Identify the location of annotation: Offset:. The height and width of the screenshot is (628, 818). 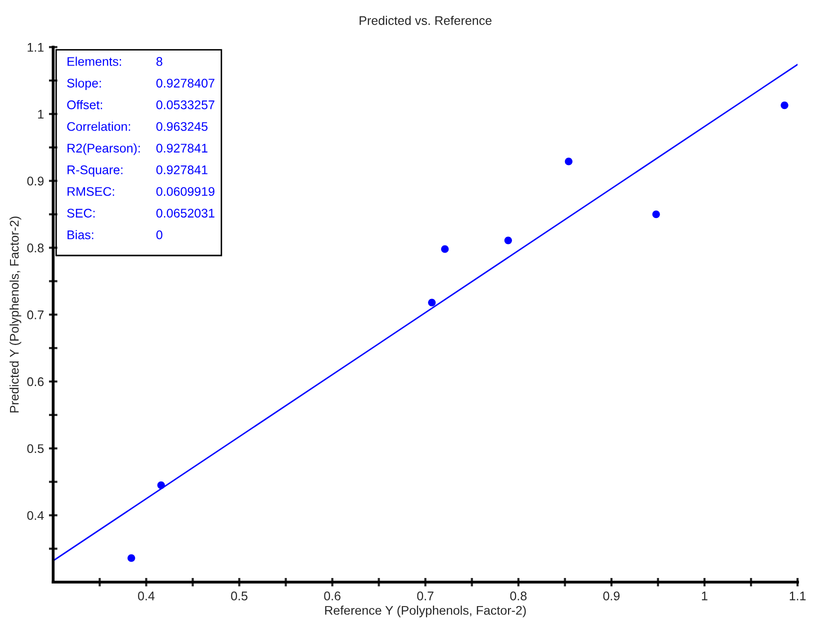
(84, 105).